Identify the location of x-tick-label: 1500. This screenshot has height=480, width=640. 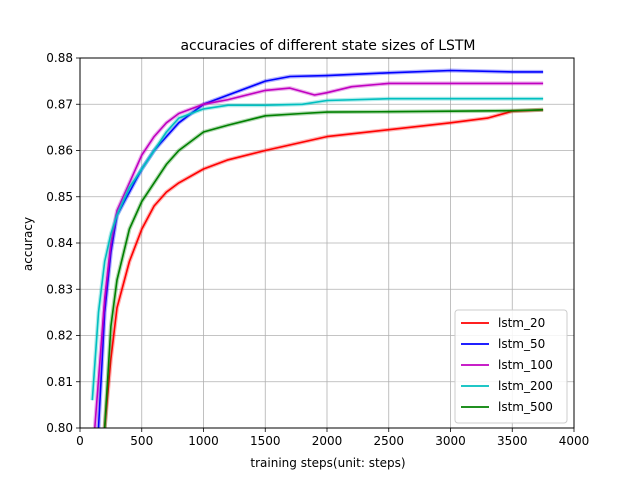
(265, 441).